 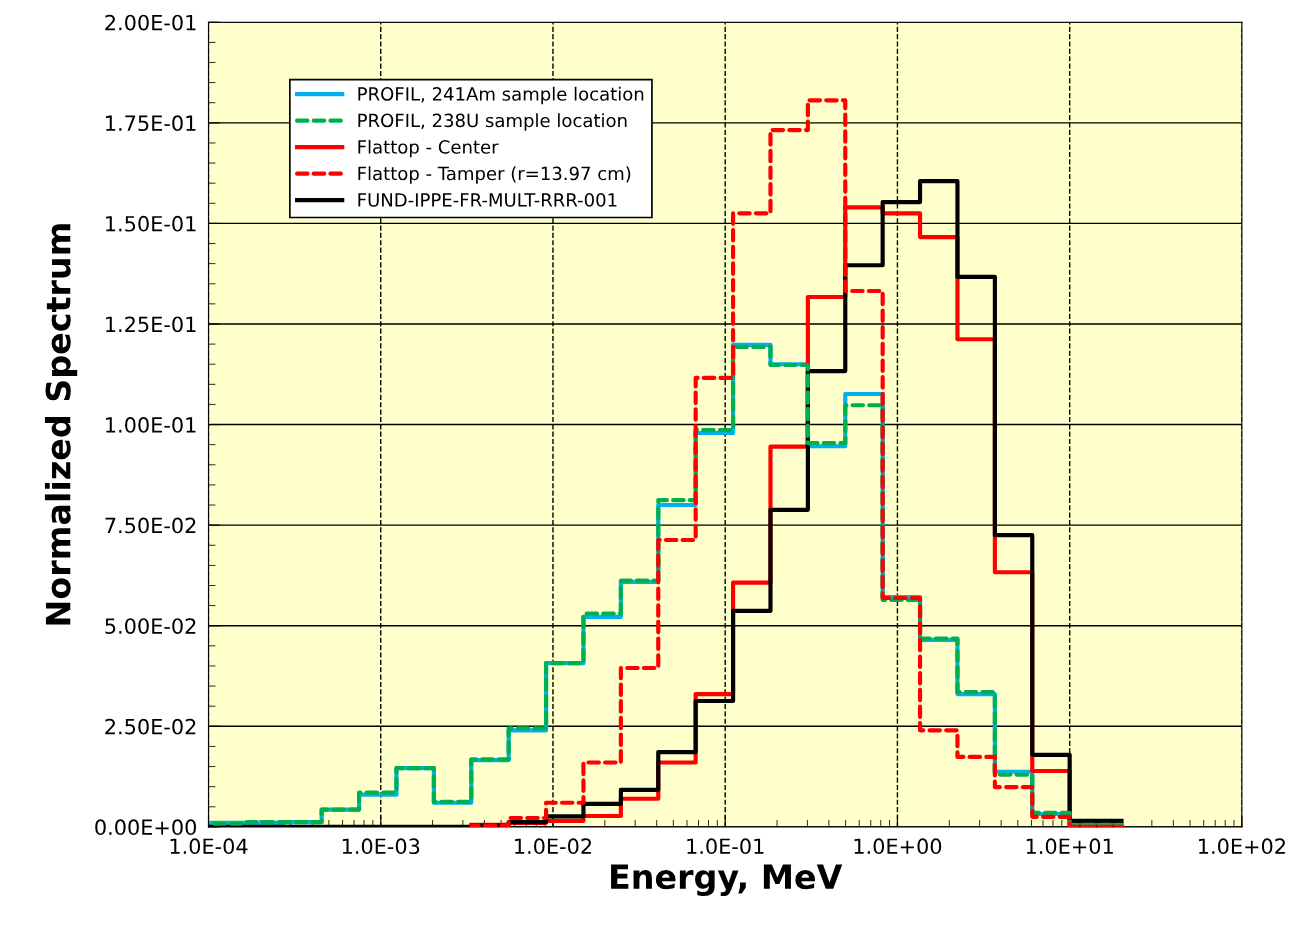 I want to click on x-tick-label: 1.0E-01, so click(x=725, y=846).